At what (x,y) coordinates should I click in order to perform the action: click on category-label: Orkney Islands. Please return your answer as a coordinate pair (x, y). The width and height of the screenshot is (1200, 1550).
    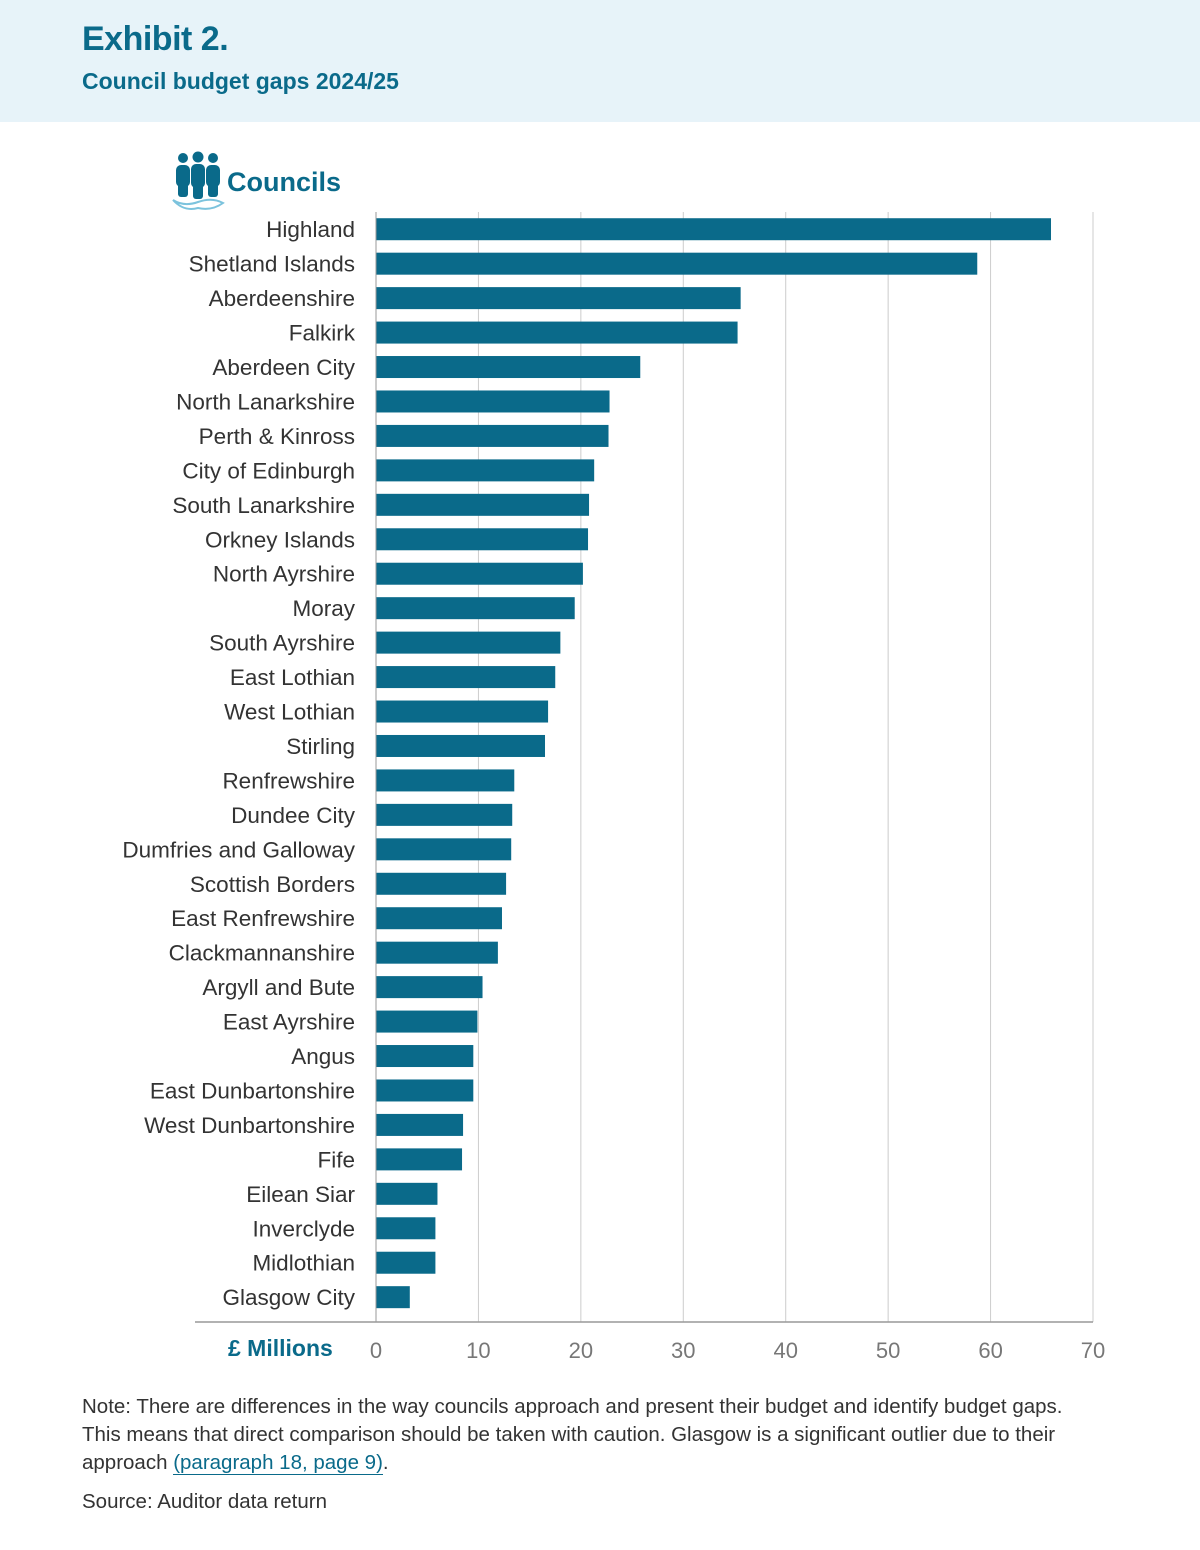
    Looking at the image, I should click on (280, 539).